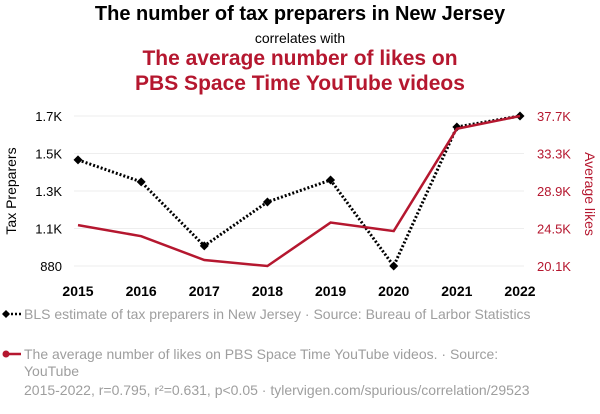  What do you see at coordinates (393, 291) in the screenshot?
I see `x-tick-label: 2020` at bounding box center [393, 291].